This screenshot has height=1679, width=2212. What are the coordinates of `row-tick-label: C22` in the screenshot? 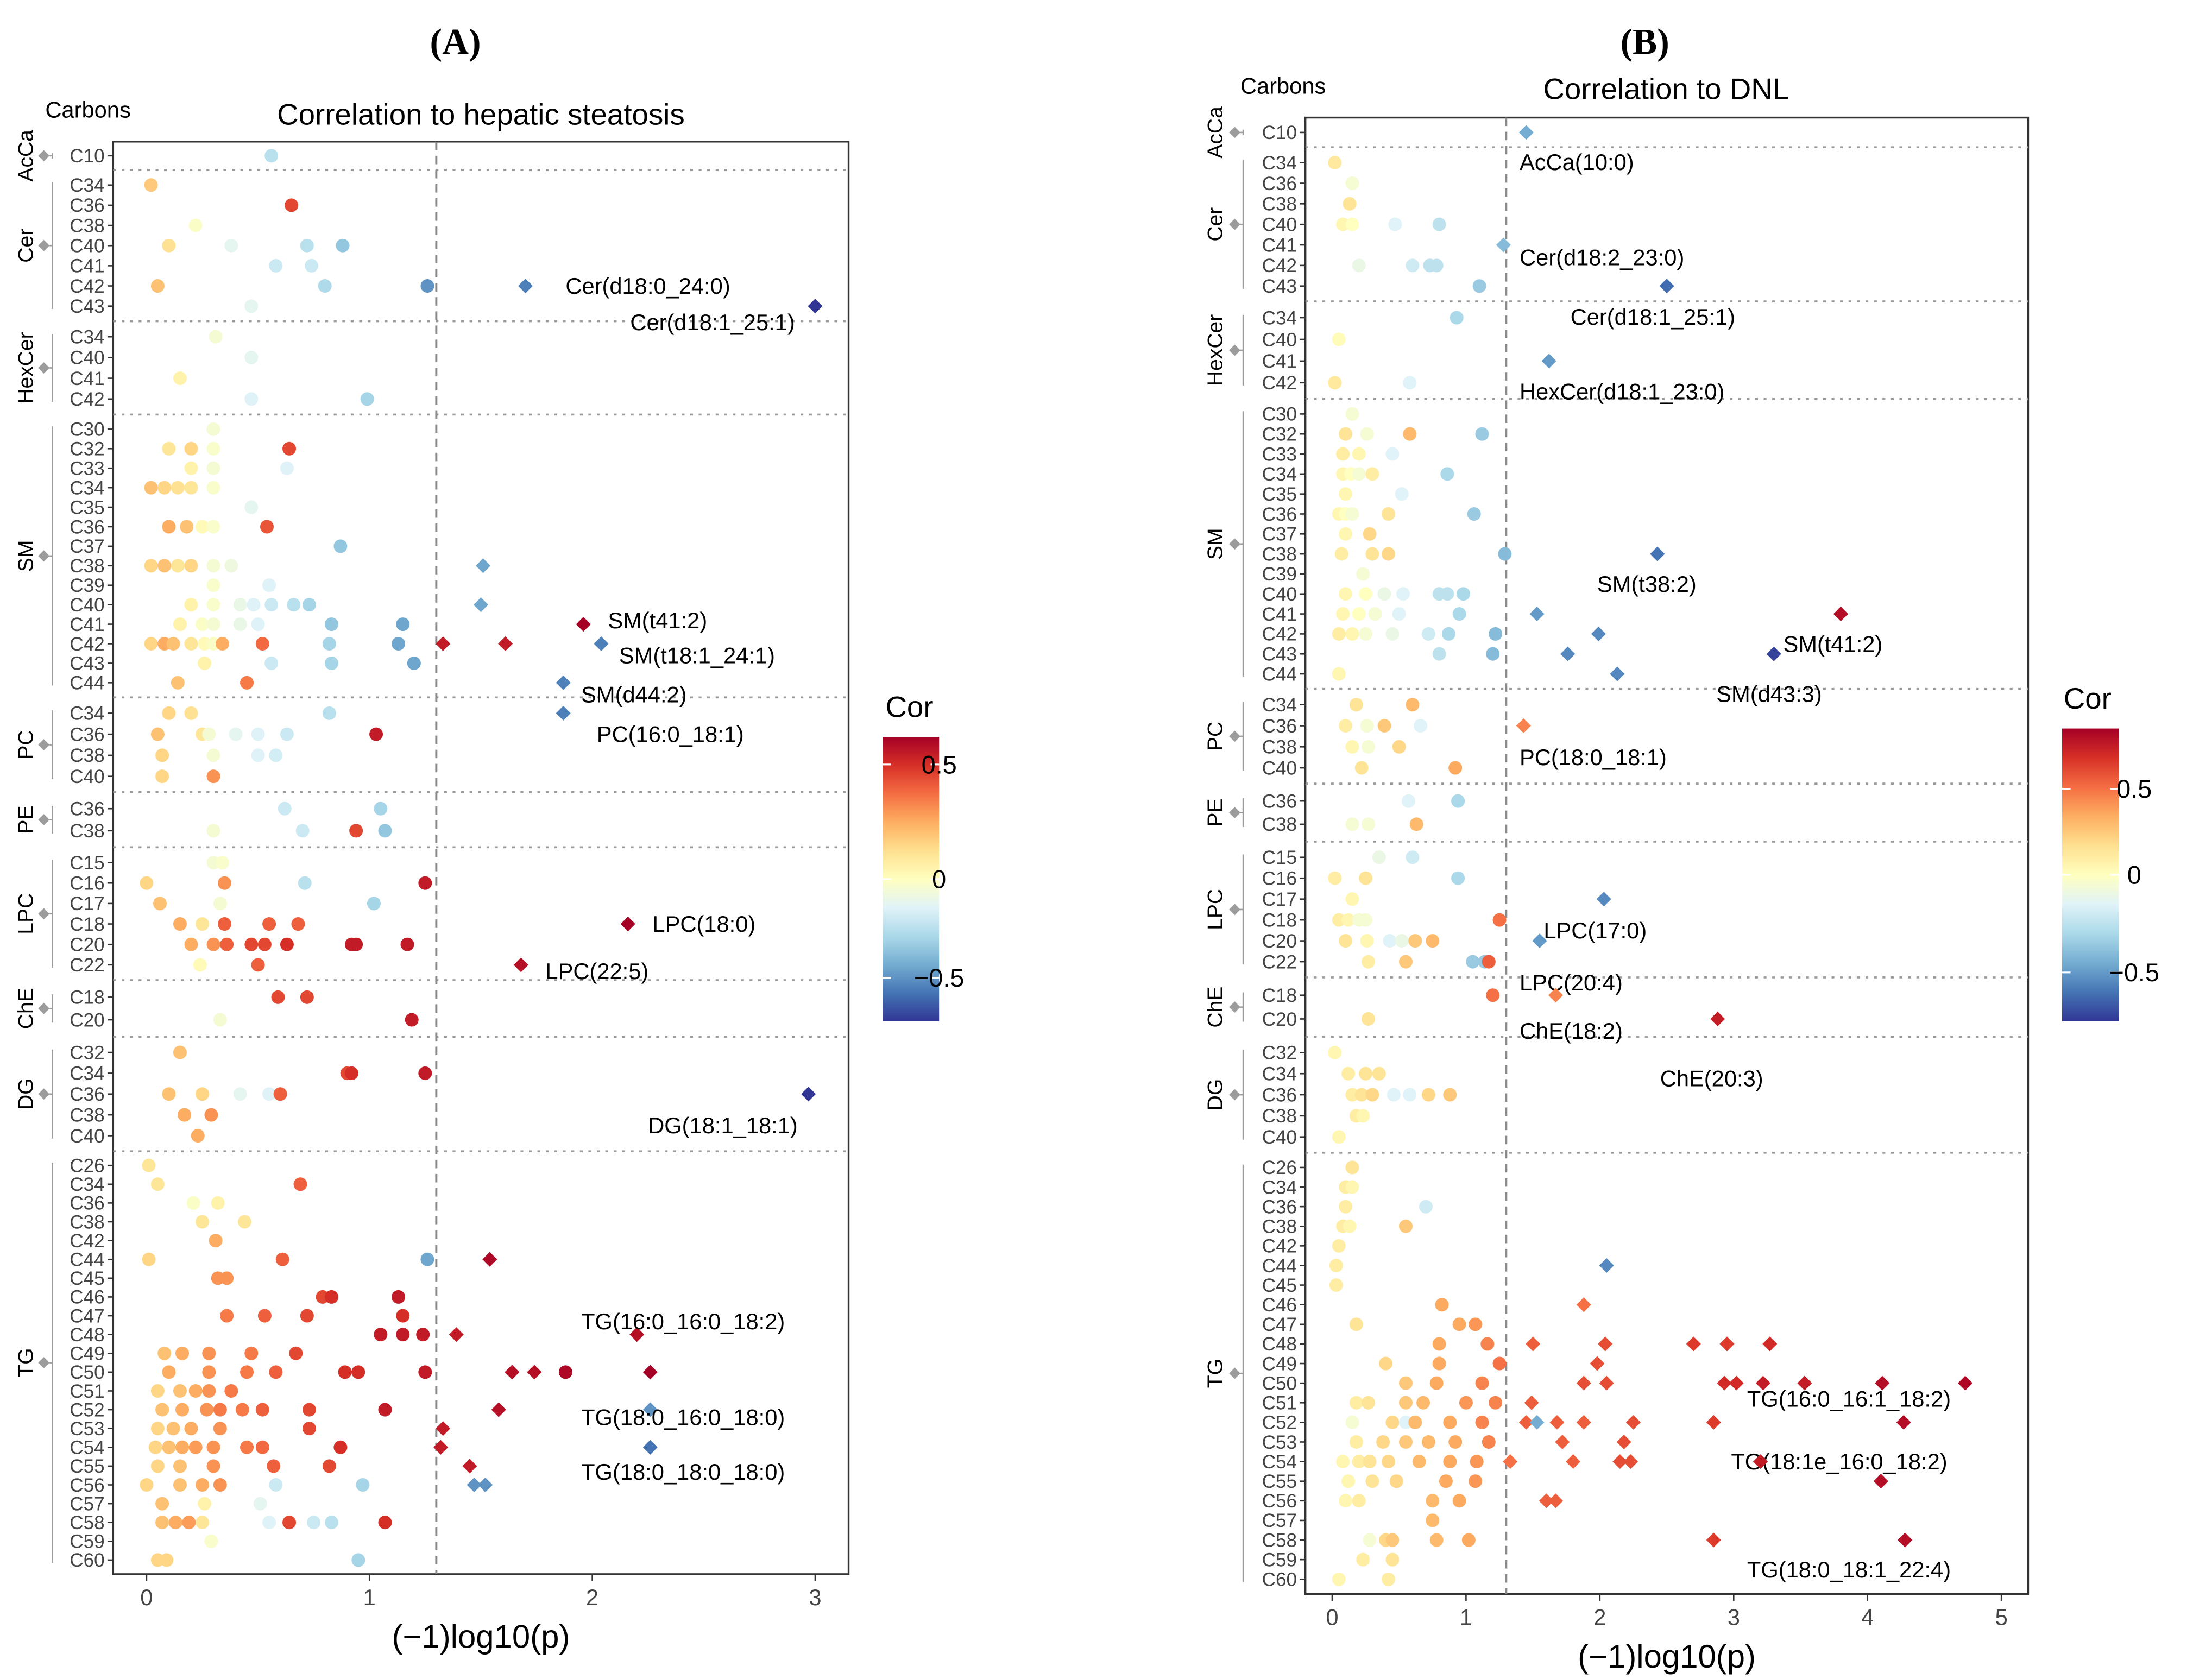 It's located at (1279, 962).